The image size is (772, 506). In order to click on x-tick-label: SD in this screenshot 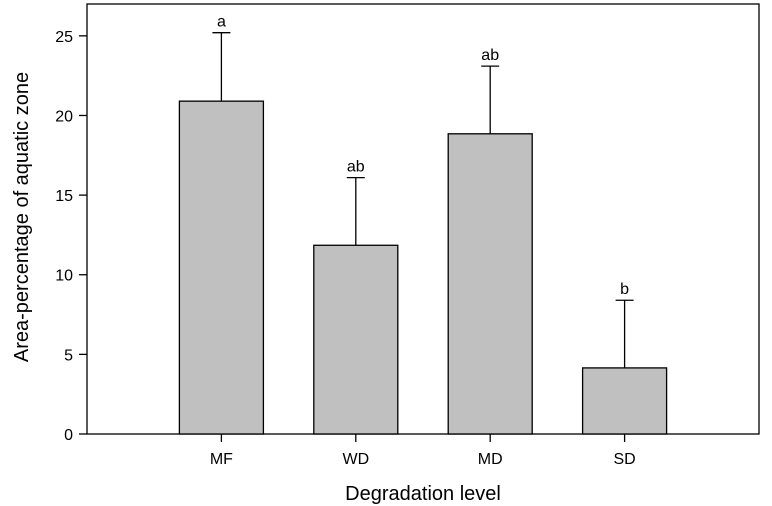, I will do `click(624, 459)`.